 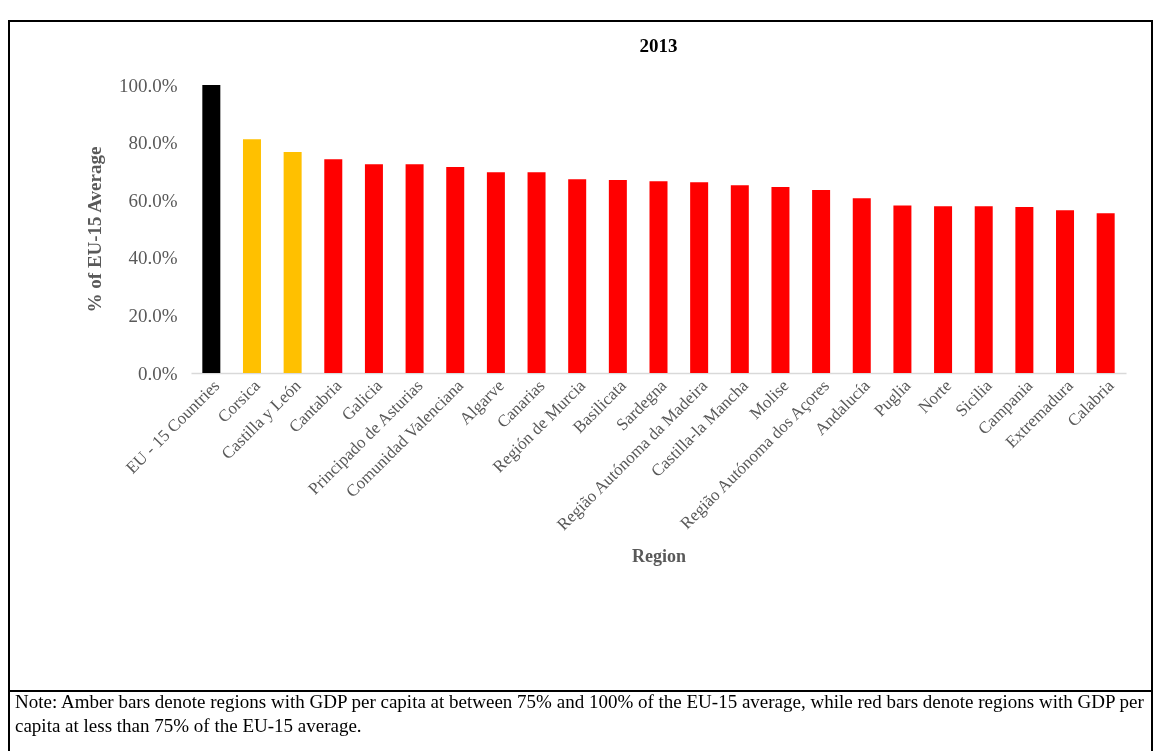 I want to click on y-tick-label: 40.0%, so click(x=153, y=258).